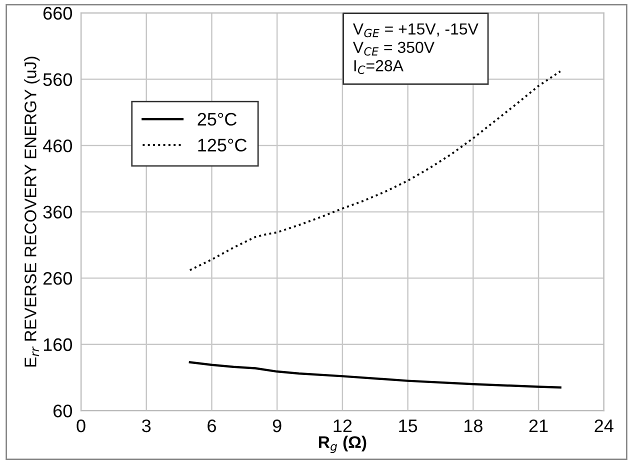 The width and height of the screenshot is (633, 464). Describe the element at coordinates (81, 425) in the screenshot. I see `x-tick-label: 0` at that location.